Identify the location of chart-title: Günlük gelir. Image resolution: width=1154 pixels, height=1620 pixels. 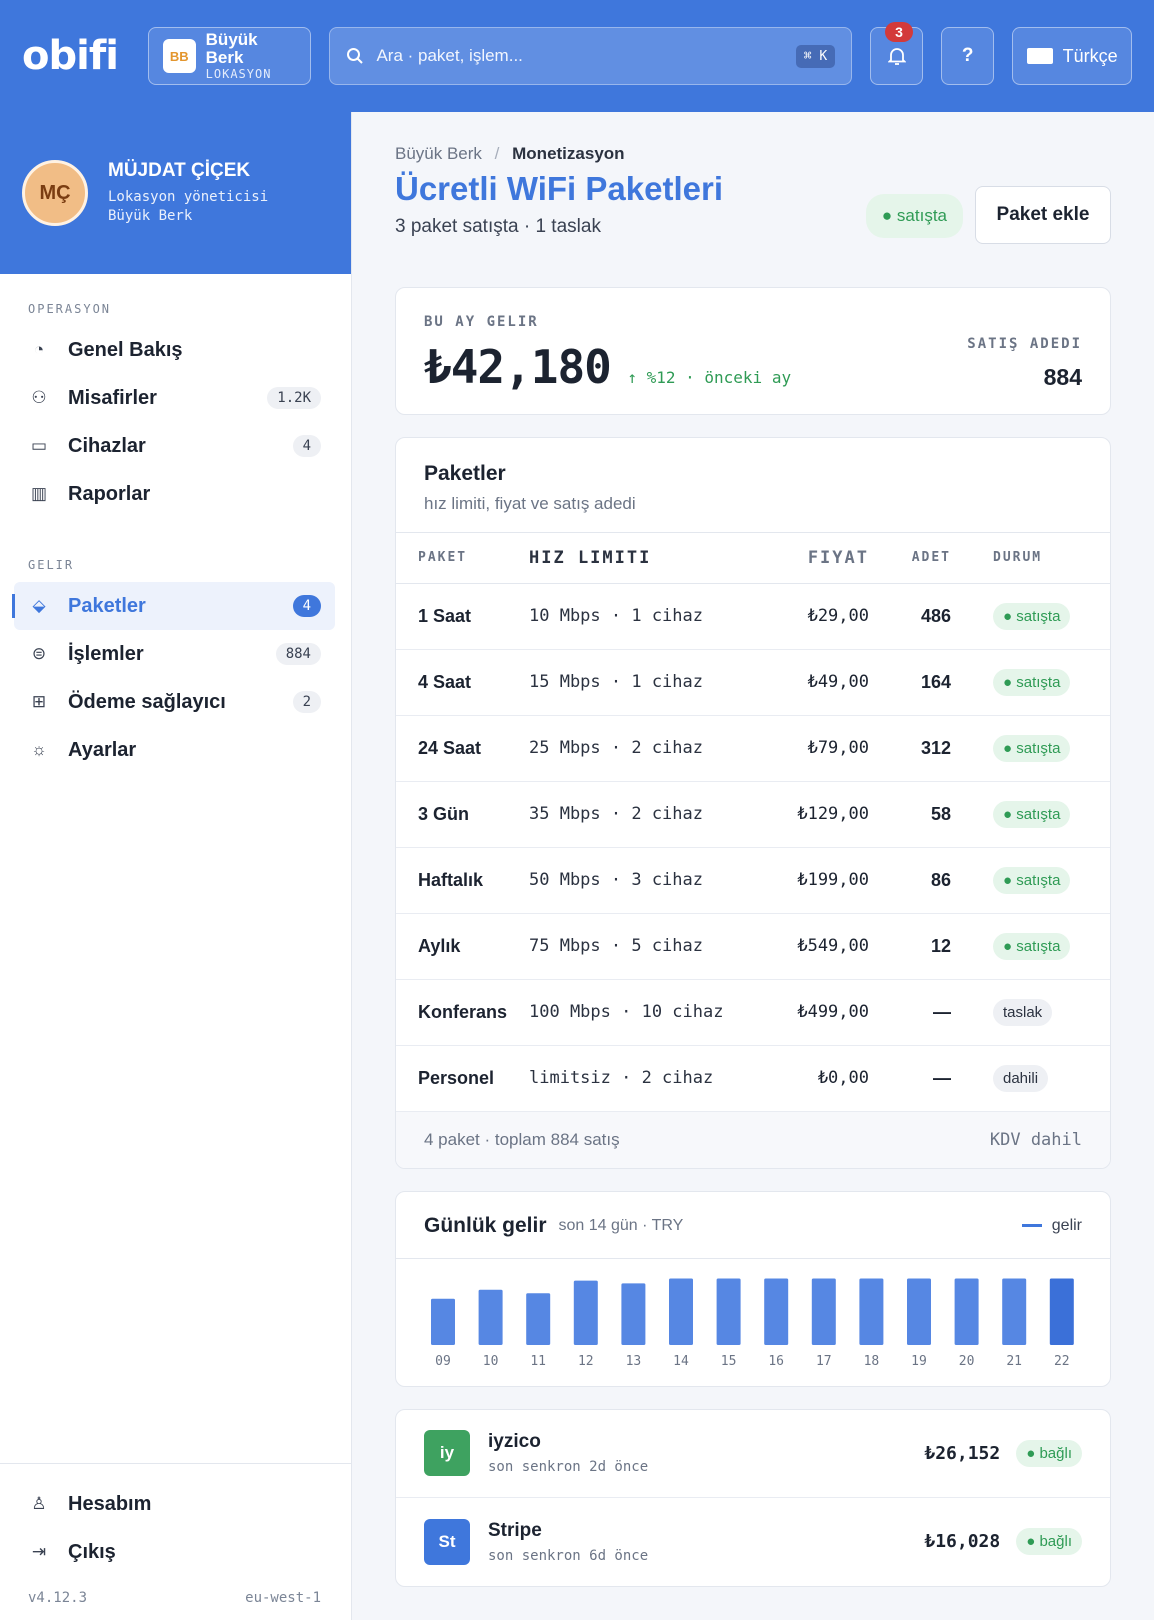
(485, 1225).